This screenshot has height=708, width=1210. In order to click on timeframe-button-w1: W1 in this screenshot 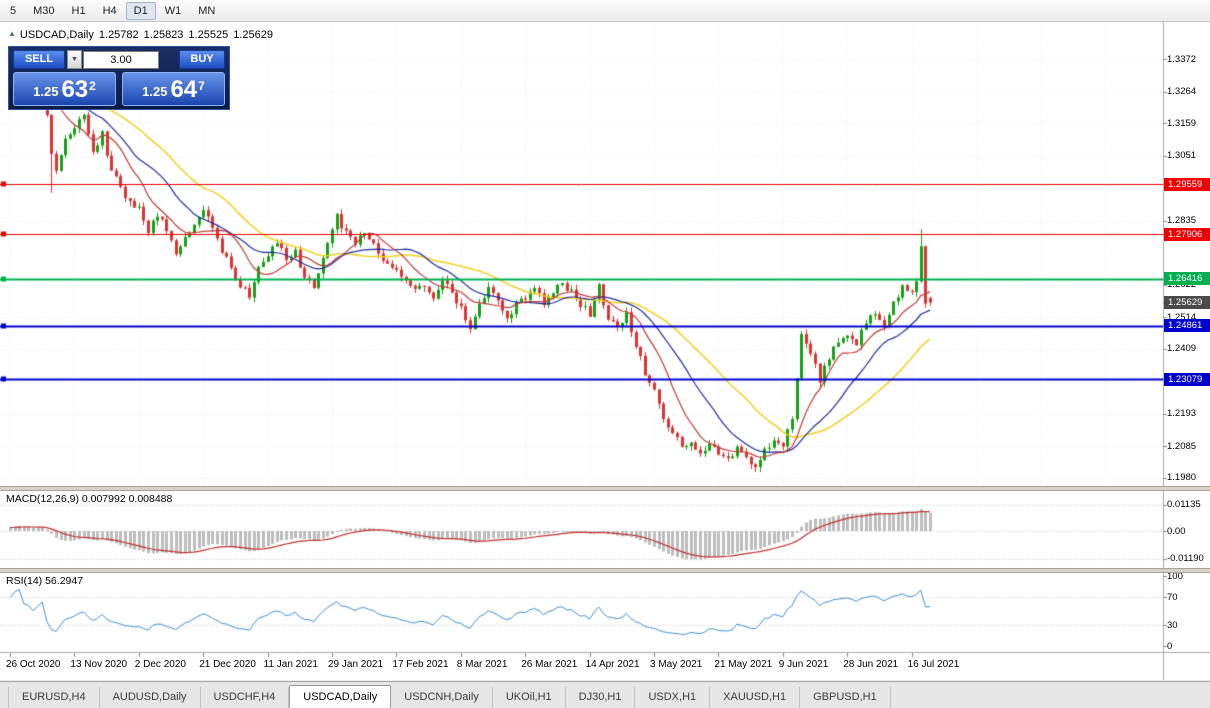, I will do `click(173, 10)`.